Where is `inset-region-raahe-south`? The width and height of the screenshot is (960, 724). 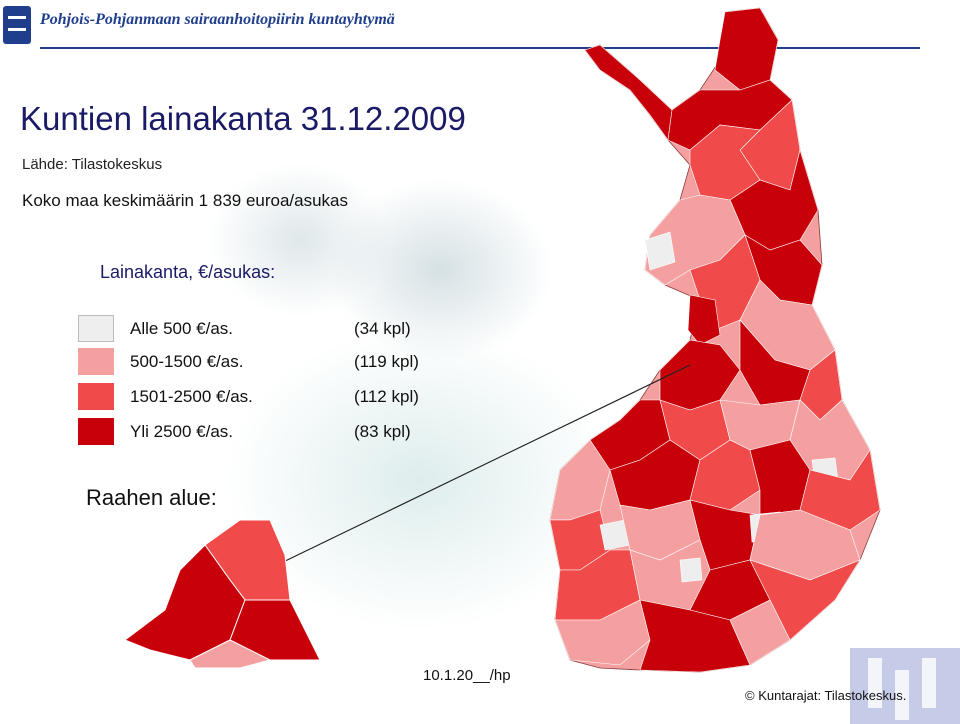
inset-region-raahe-south is located at coordinates (230, 654).